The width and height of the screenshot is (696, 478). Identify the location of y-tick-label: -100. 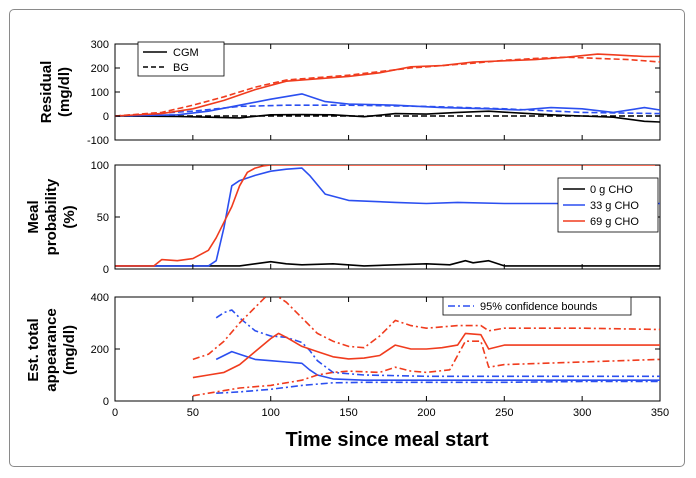
(98, 141).